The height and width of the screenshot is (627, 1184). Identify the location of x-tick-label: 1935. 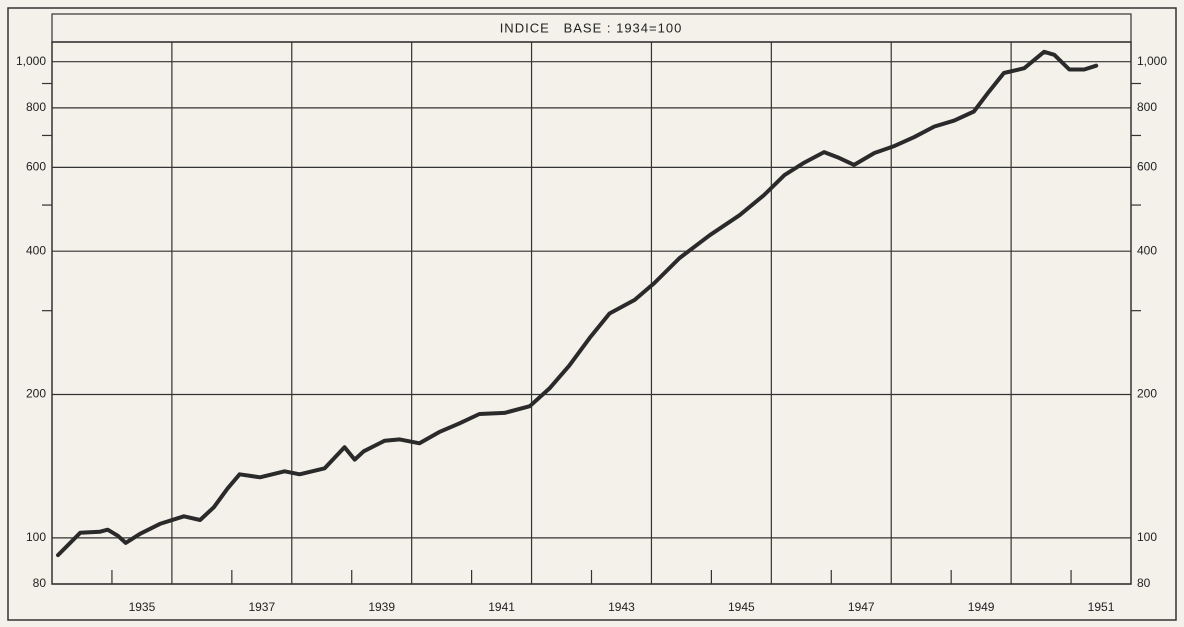
(142, 607).